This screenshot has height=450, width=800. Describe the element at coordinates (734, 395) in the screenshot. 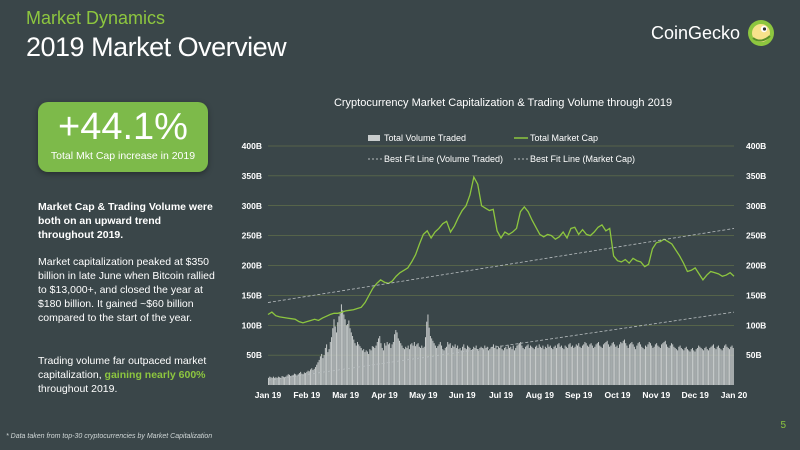

I see `x-tick-label: Jan 20` at that location.